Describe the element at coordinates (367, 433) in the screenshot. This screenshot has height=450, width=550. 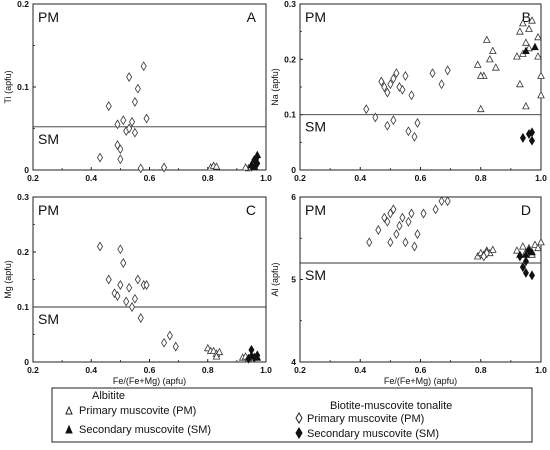
I see `legend-item-tonalite-sm: Secondary muscovite (SM)` at that location.